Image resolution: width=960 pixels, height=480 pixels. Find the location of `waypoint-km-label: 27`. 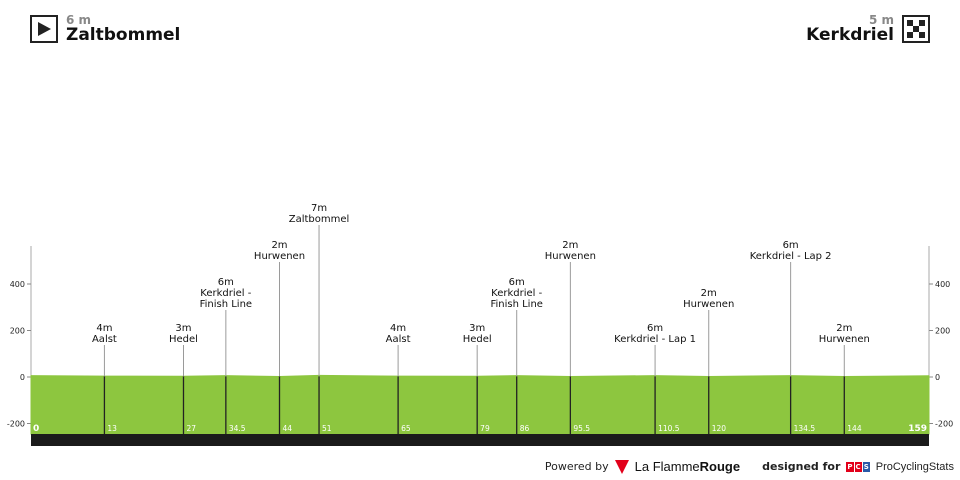

waypoint-km-label: 27 is located at coordinates (191, 428).